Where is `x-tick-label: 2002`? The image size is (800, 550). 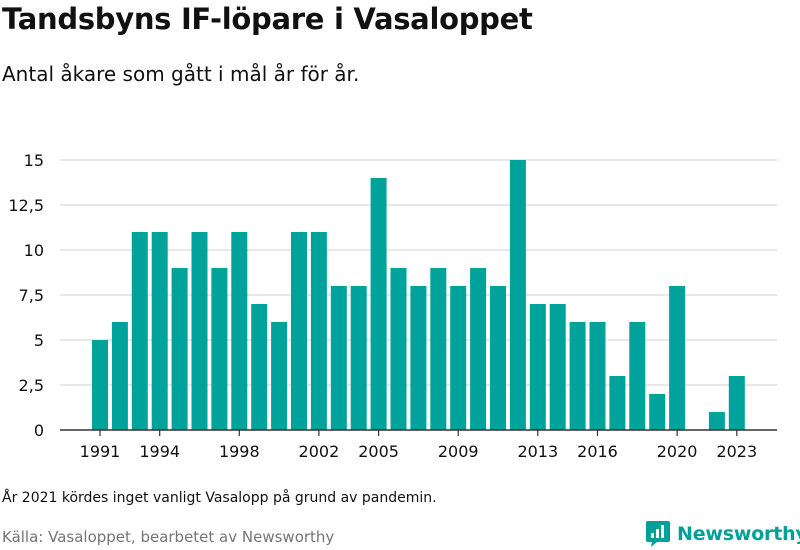 x-tick-label: 2002 is located at coordinates (319, 451).